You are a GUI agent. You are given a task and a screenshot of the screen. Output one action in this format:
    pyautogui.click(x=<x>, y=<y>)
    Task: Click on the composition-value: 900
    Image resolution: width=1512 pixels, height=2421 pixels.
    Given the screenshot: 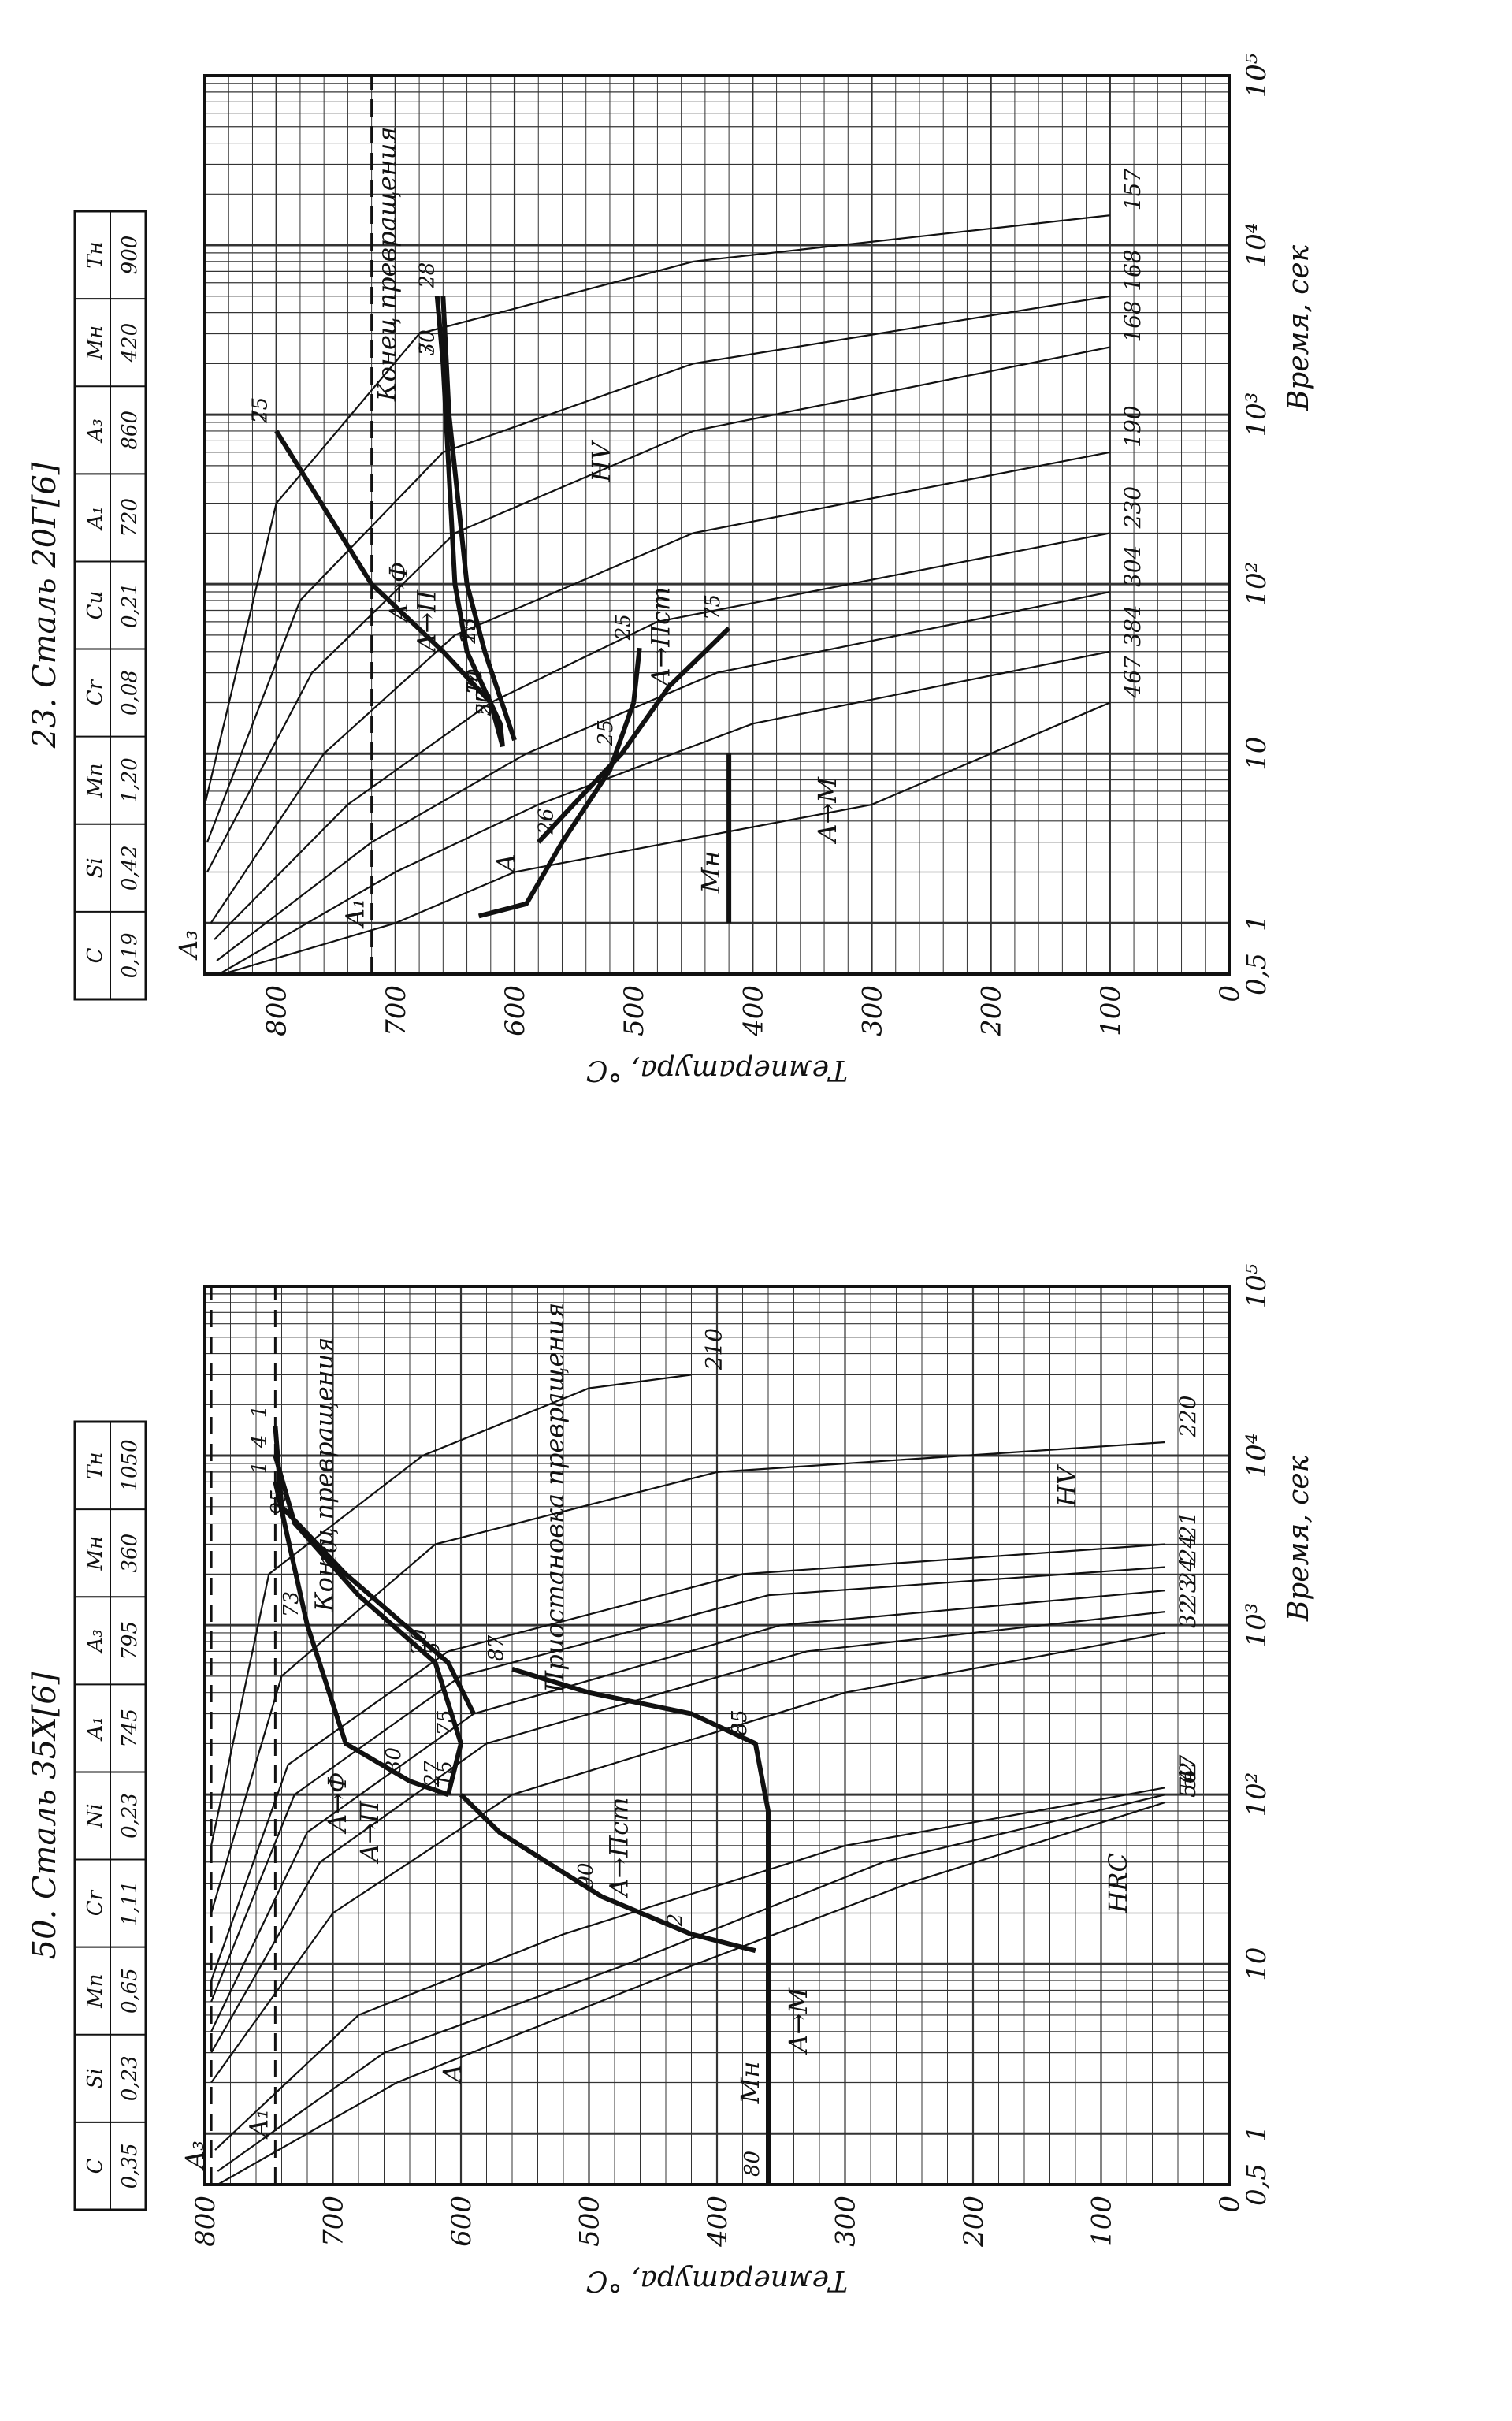 What is the action you would take?
    pyautogui.click(x=130, y=255)
    